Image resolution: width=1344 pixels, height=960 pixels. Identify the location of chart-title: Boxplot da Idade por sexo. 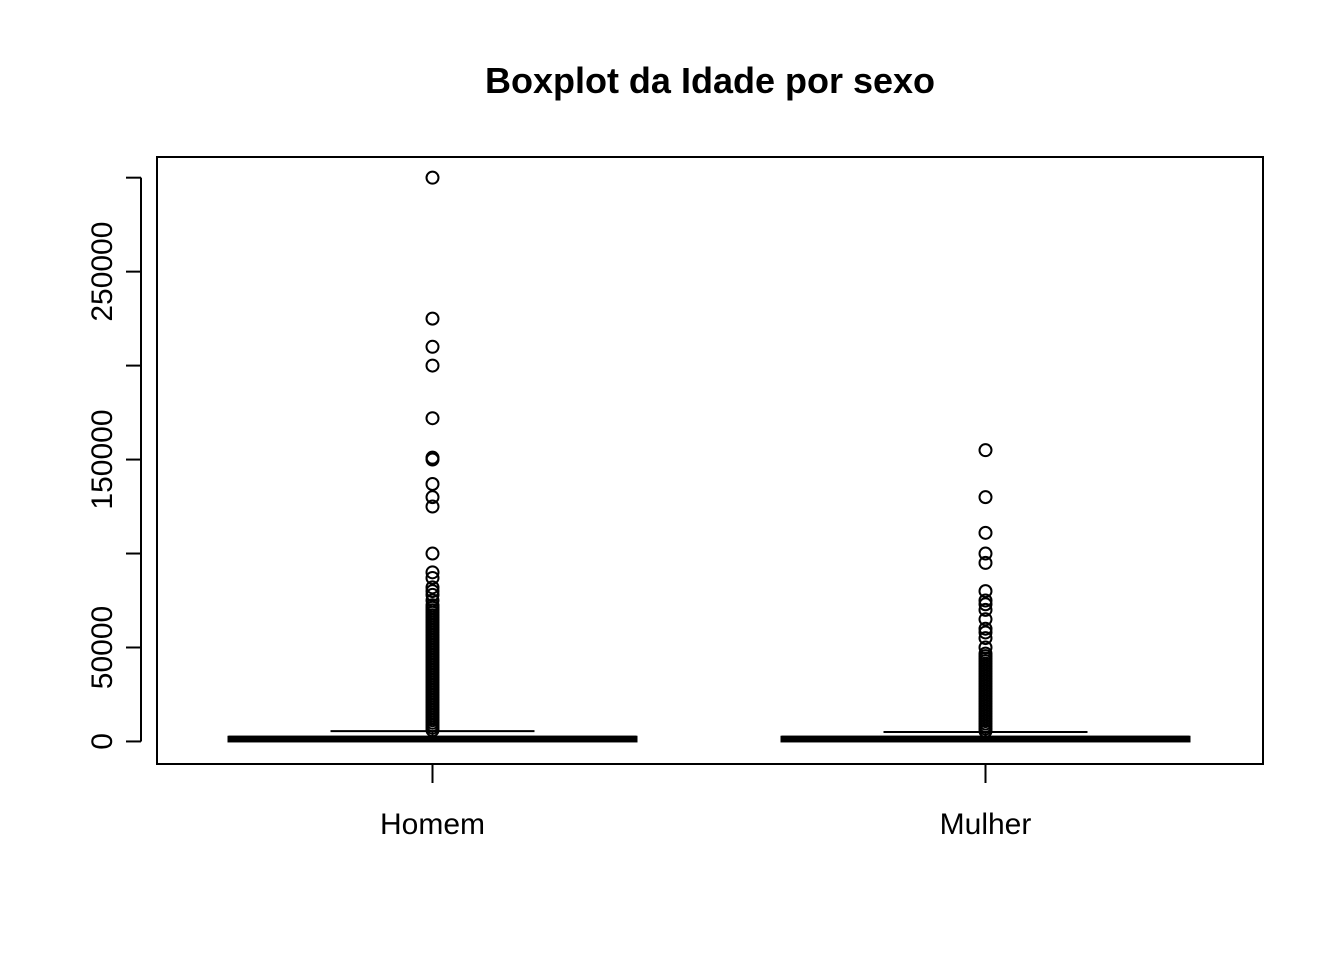
(710, 80).